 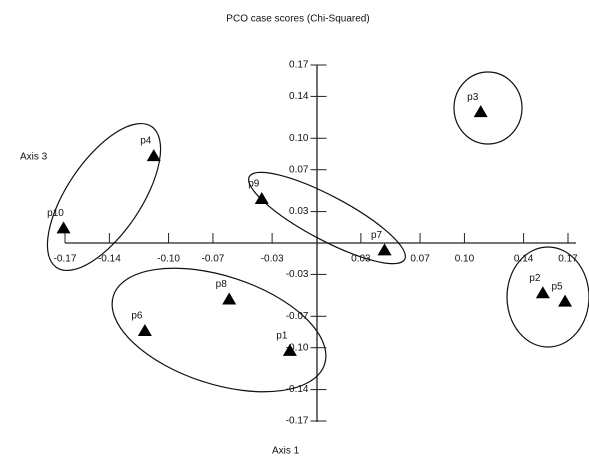 What do you see at coordinates (297, 316) in the screenshot?
I see `y-tick-label: -0.07` at bounding box center [297, 316].